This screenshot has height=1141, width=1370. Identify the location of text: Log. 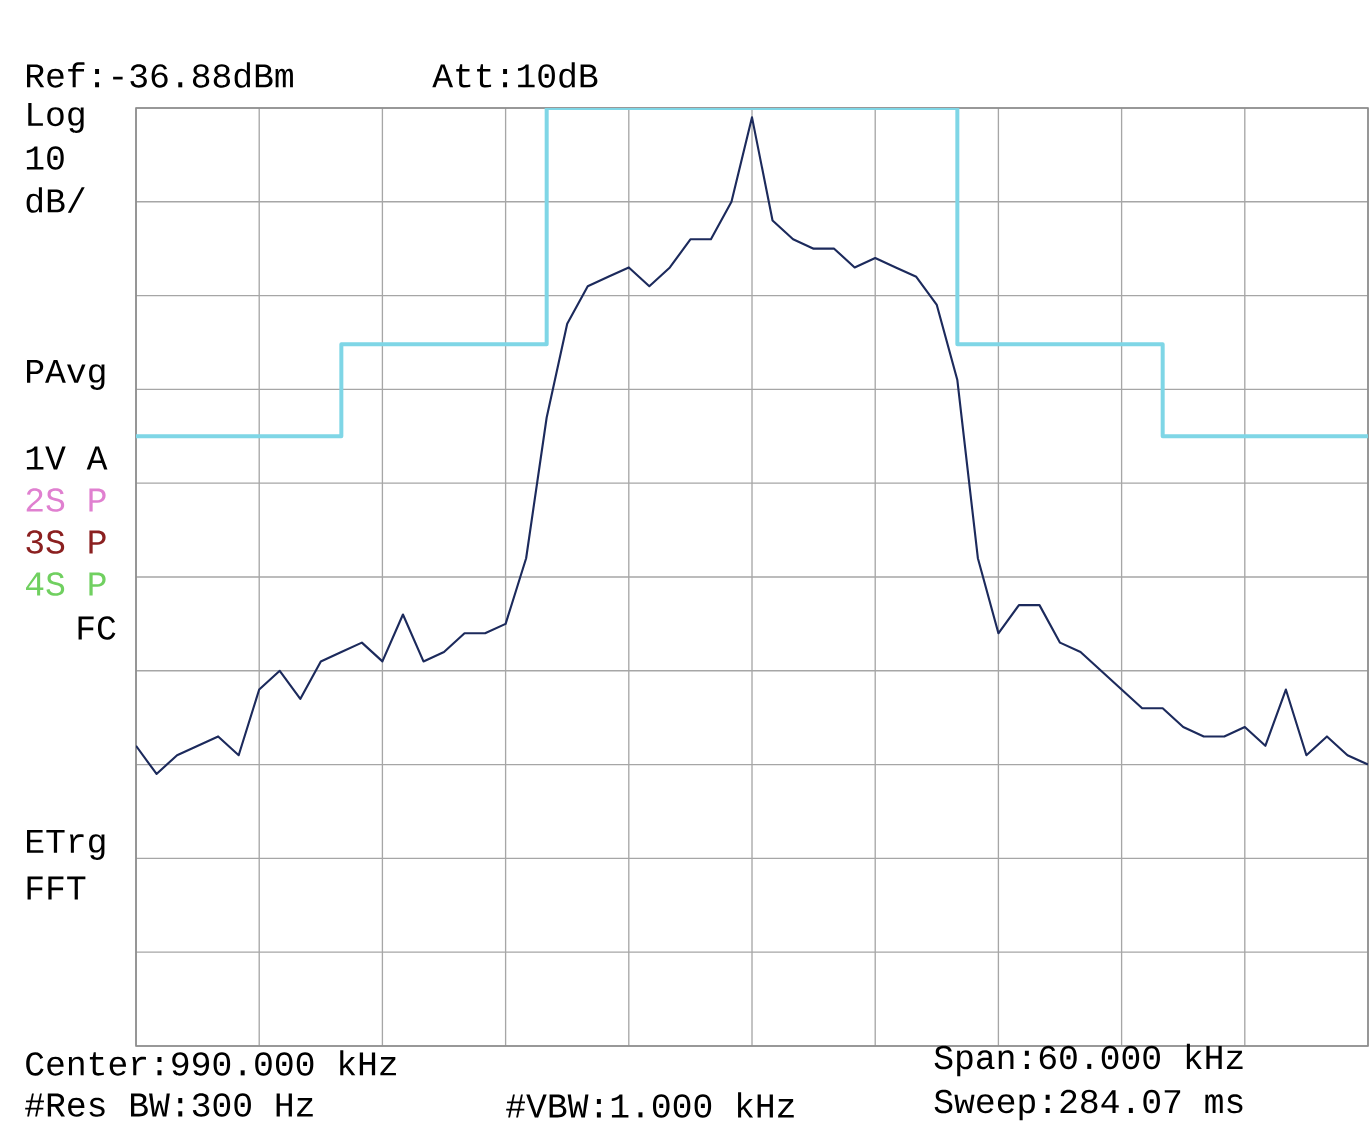
(56, 117).